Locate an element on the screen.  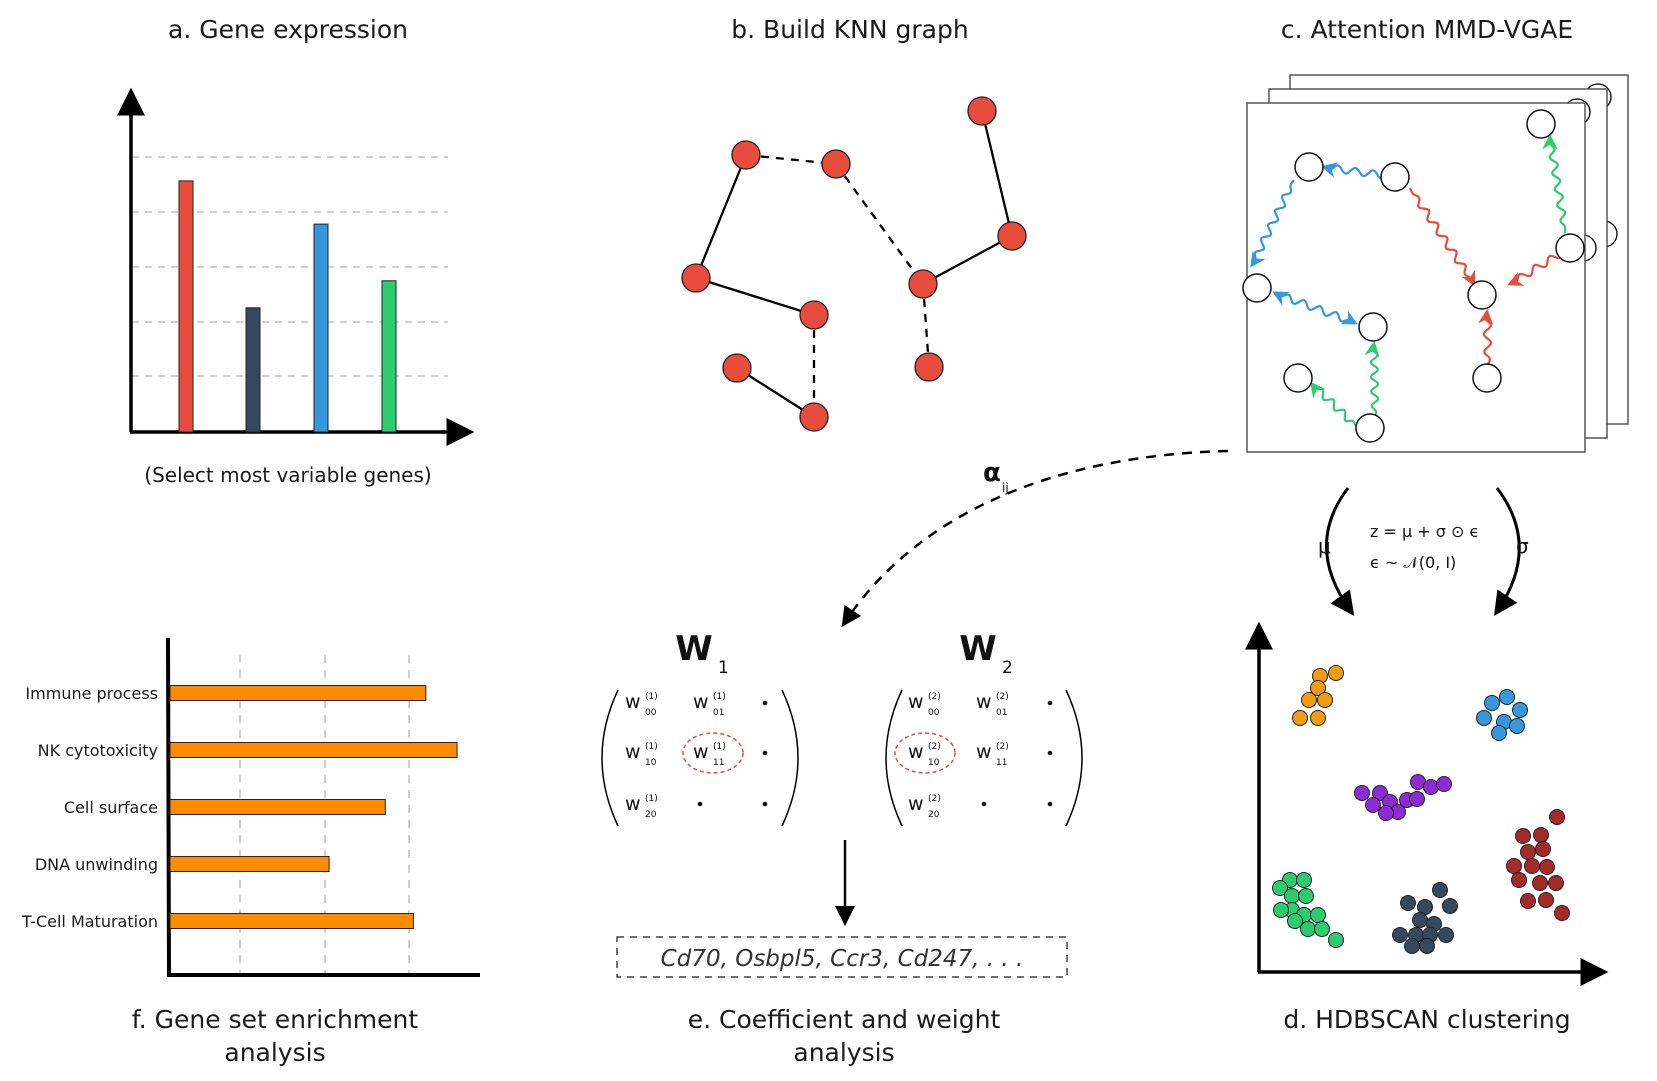
panel-e-title-line2: analysis is located at coordinates (843, 1052).